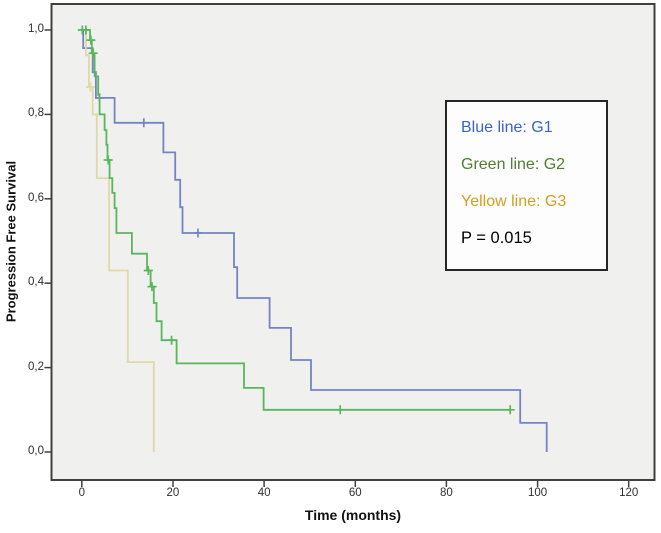 The height and width of the screenshot is (533, 661). Describe the element at coordinates (496, 238) in the screenshot. I see `legend-p-value: P = 0.015` at that location.